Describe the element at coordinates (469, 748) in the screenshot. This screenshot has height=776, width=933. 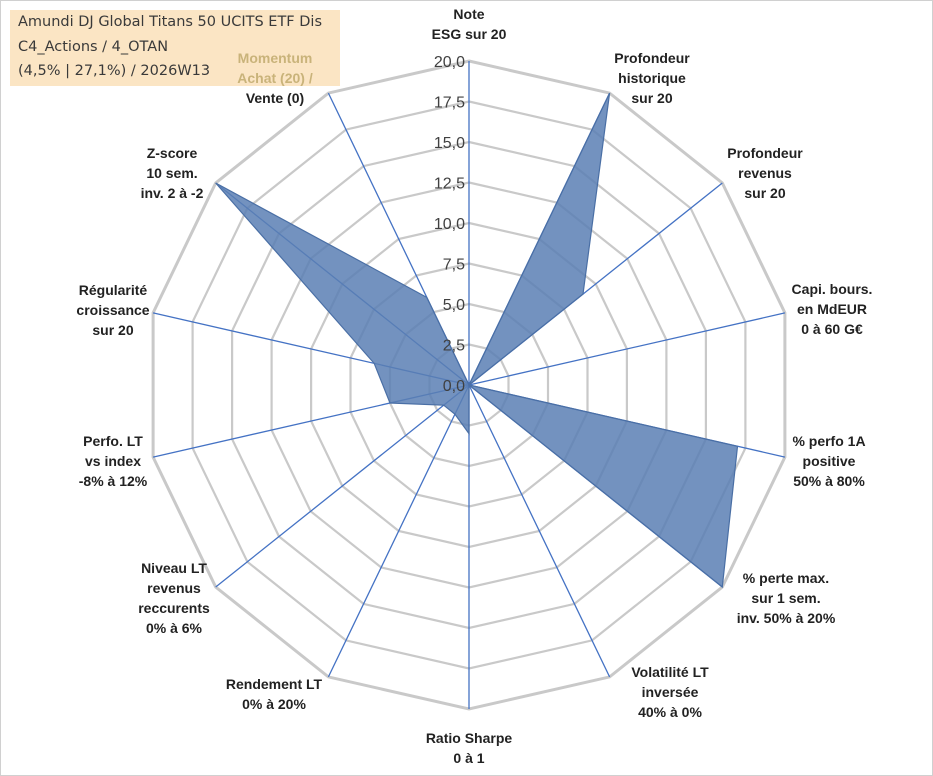
I see `axis-label-ratio-sharpe: Ratio Sharpe 0 à 1` at that location.